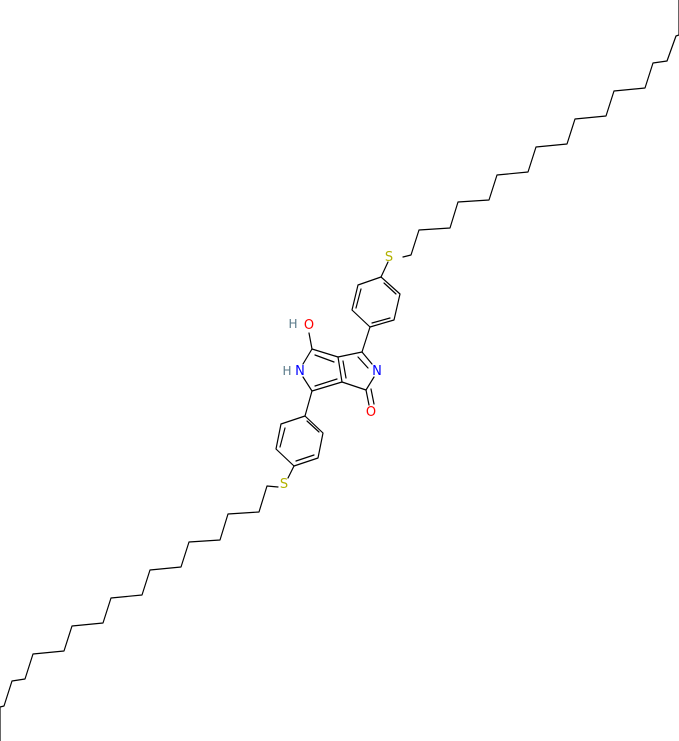 Image resolution: width=679 pixels, height=741 pixels. Describe the element at coordinates (291, 472) in the screenshot. I see `lower-s-aryl-bond` at that location.